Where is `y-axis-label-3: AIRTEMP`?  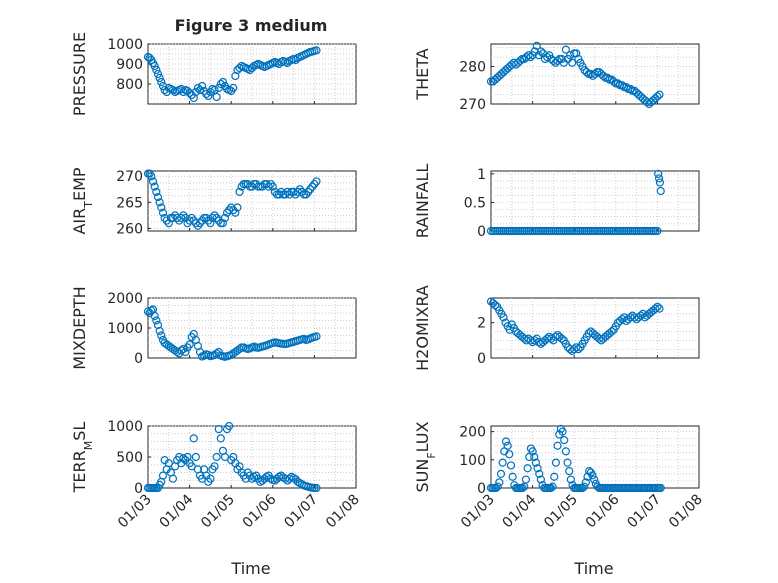
y-axis-label-3: AIRTEMP is located at coordinates (82, 200).